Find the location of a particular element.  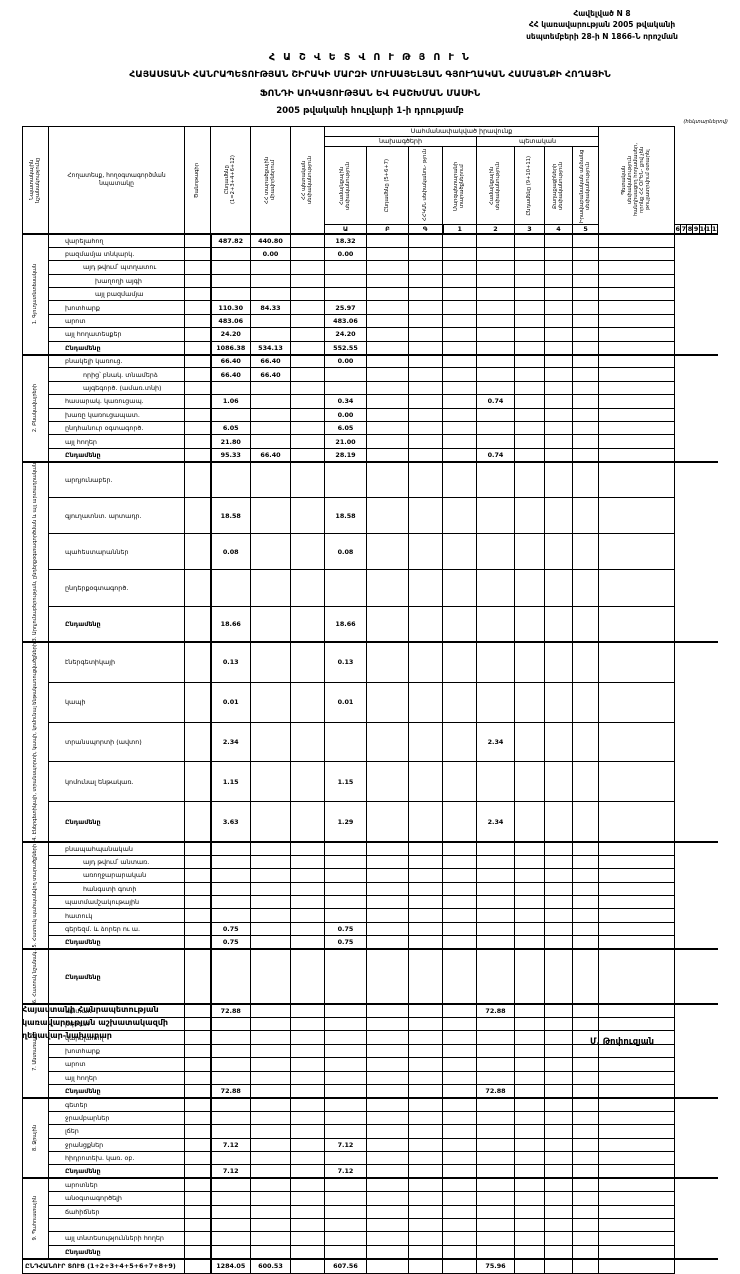

header-landtype: Հողատեսք, հողօգտագործման նպատակը is located at coordinates (116, 180).